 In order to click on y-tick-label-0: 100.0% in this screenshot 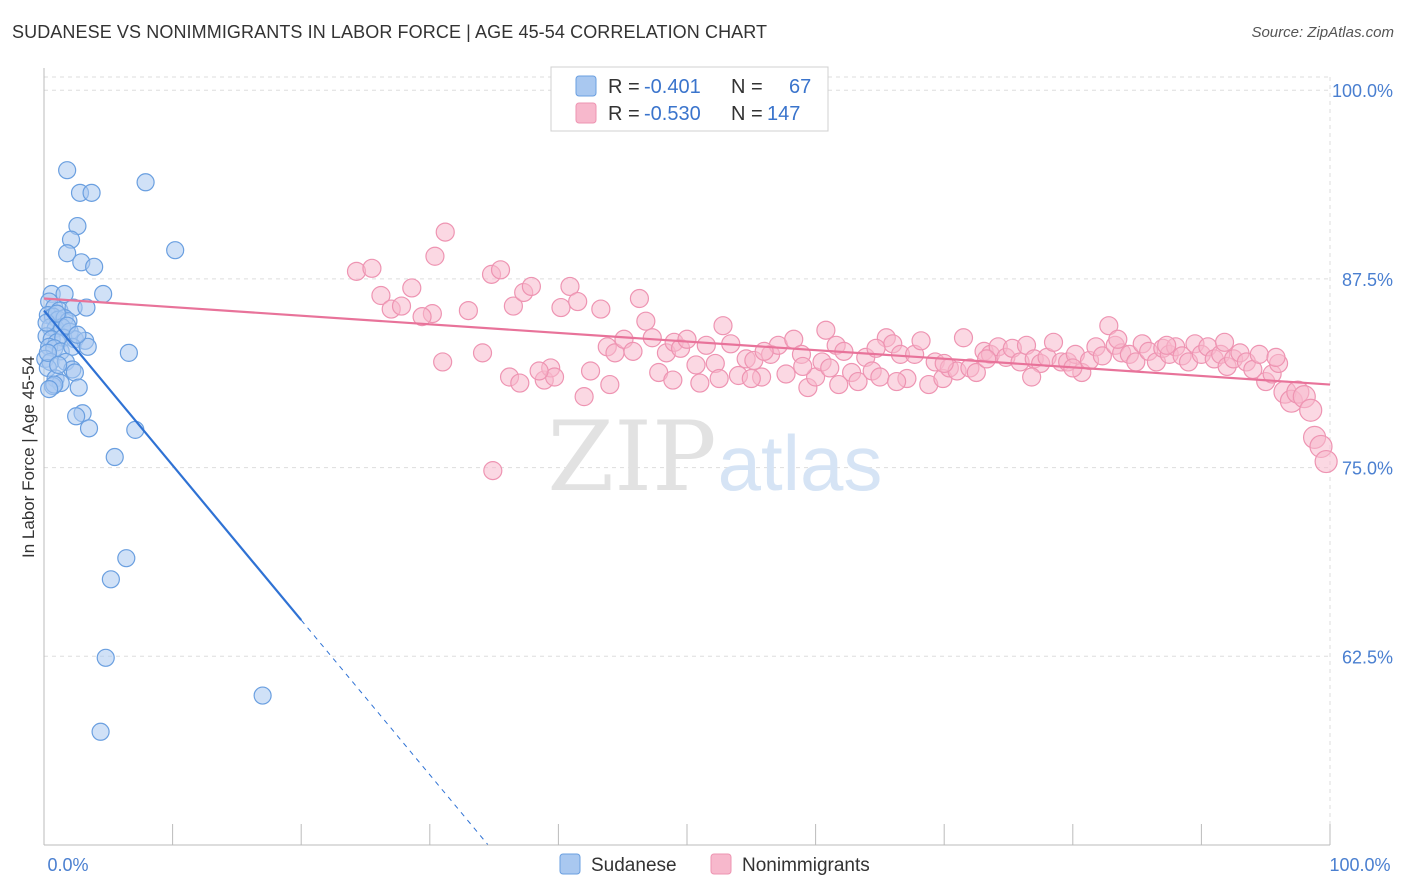, I will do `click(1362, 91)`.